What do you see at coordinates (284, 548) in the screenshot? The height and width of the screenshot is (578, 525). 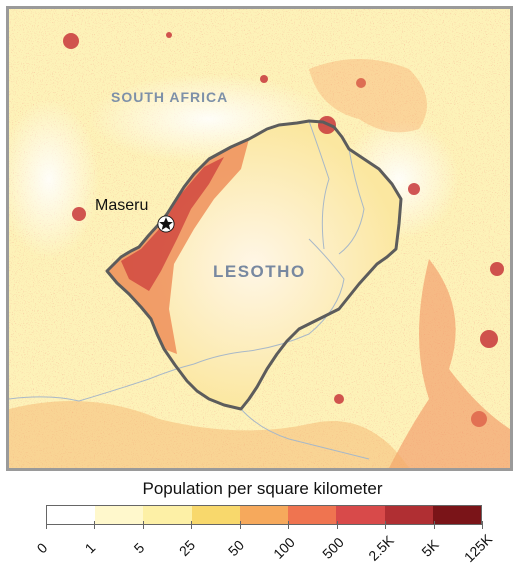 I see `legend-bin-label: 100` at bounding box center [284, 548].